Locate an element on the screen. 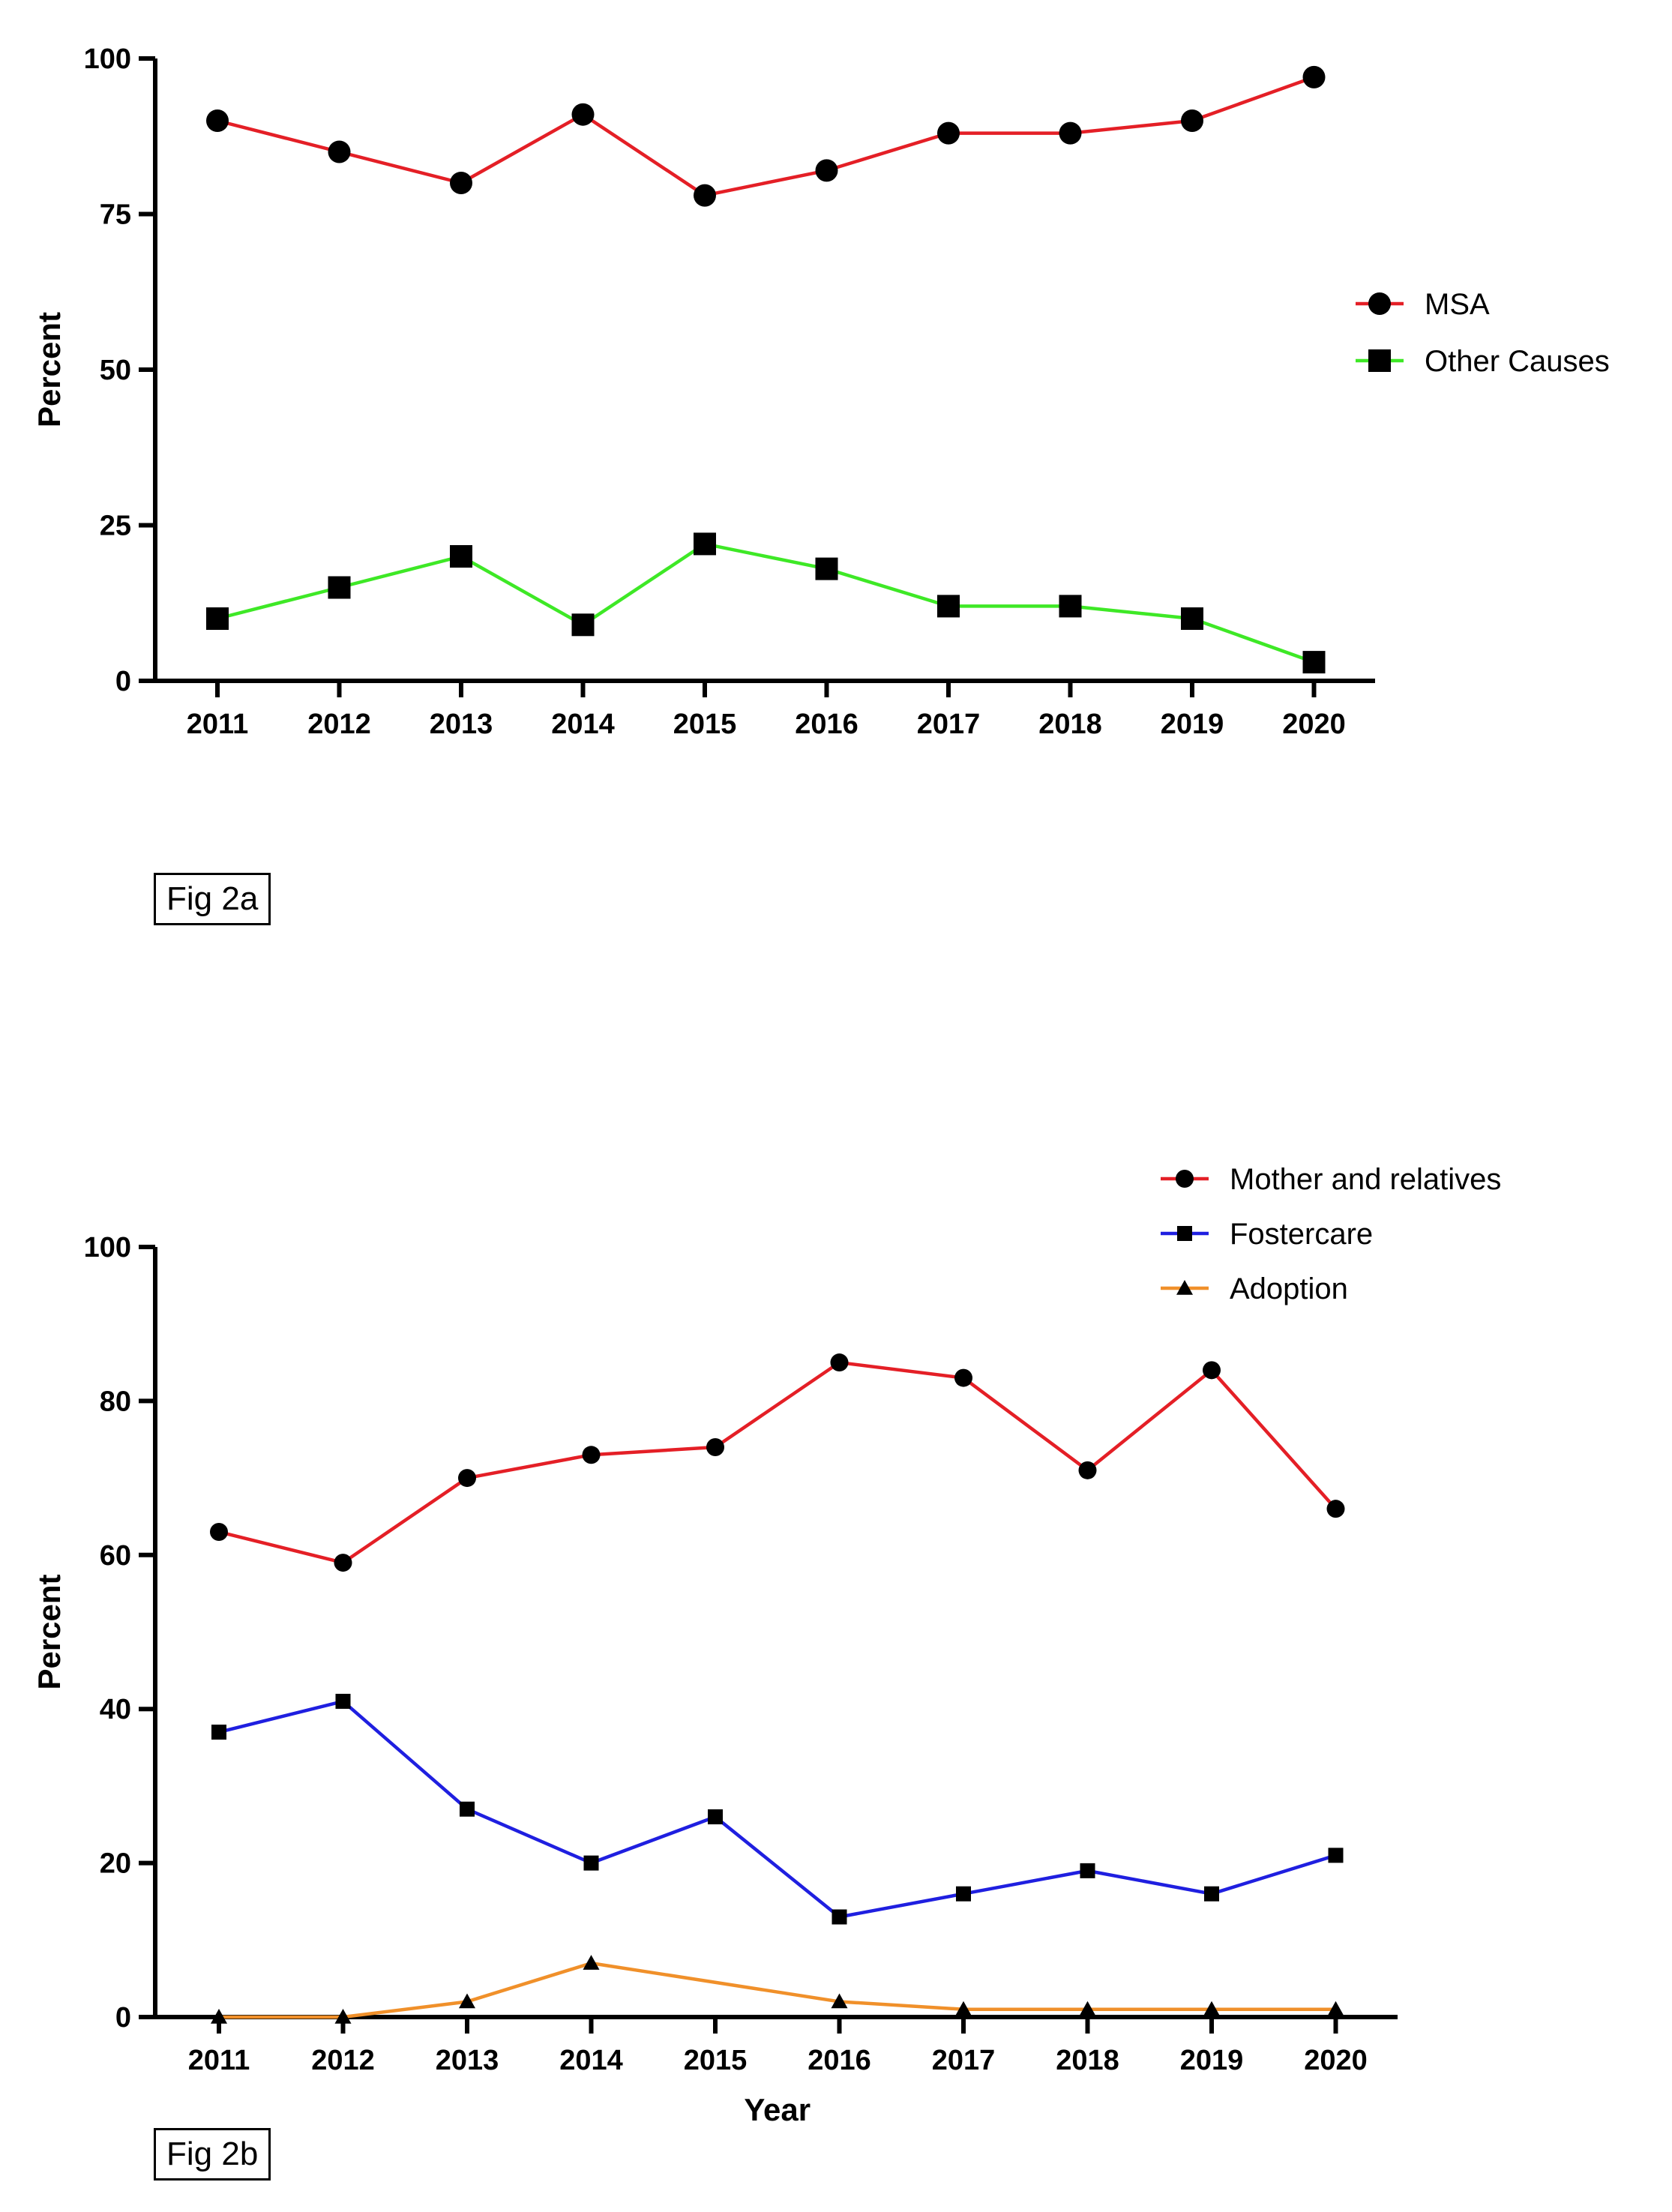  legend-label: Fostercare is located at coordinates (1301, 1234).